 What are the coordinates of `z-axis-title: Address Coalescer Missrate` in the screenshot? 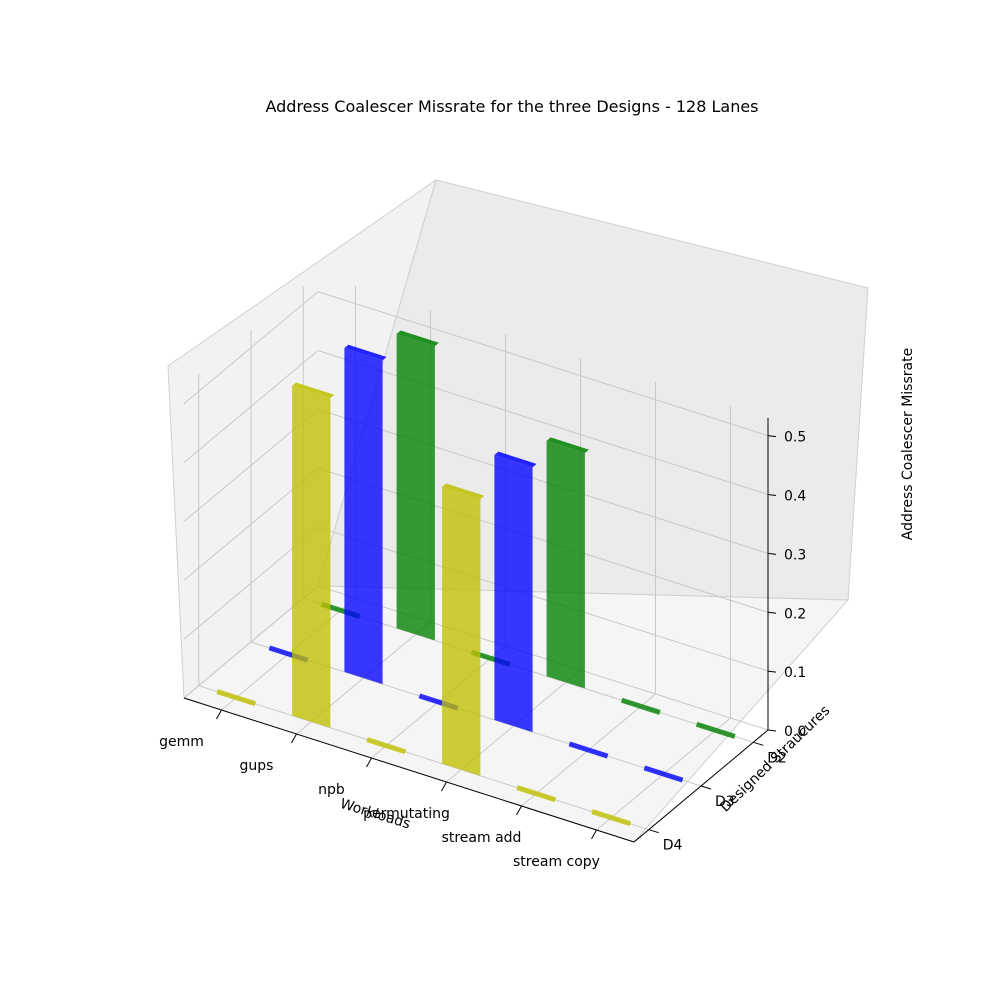 It's located at (908, 444).